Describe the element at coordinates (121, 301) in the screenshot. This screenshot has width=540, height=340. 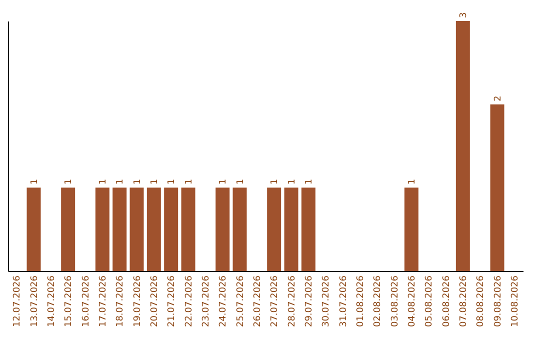
I see `x-tick-label: 18.07.2026` at that location.